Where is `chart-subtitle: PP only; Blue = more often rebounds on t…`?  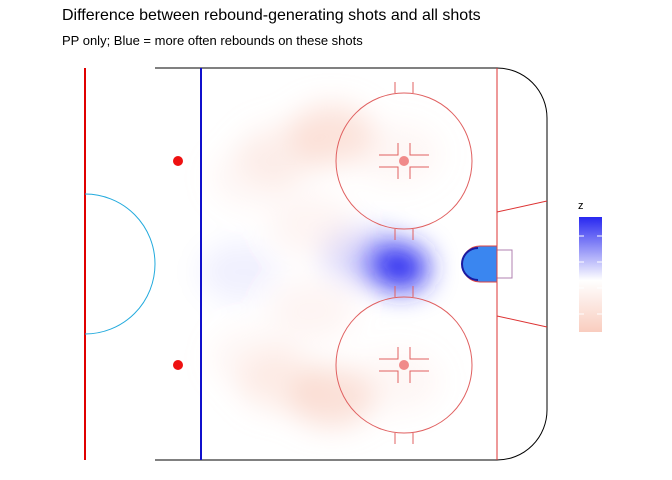 chart-subtitle: PP only; Blue = more often rebounds on t… is located at coordinates (212, 40).